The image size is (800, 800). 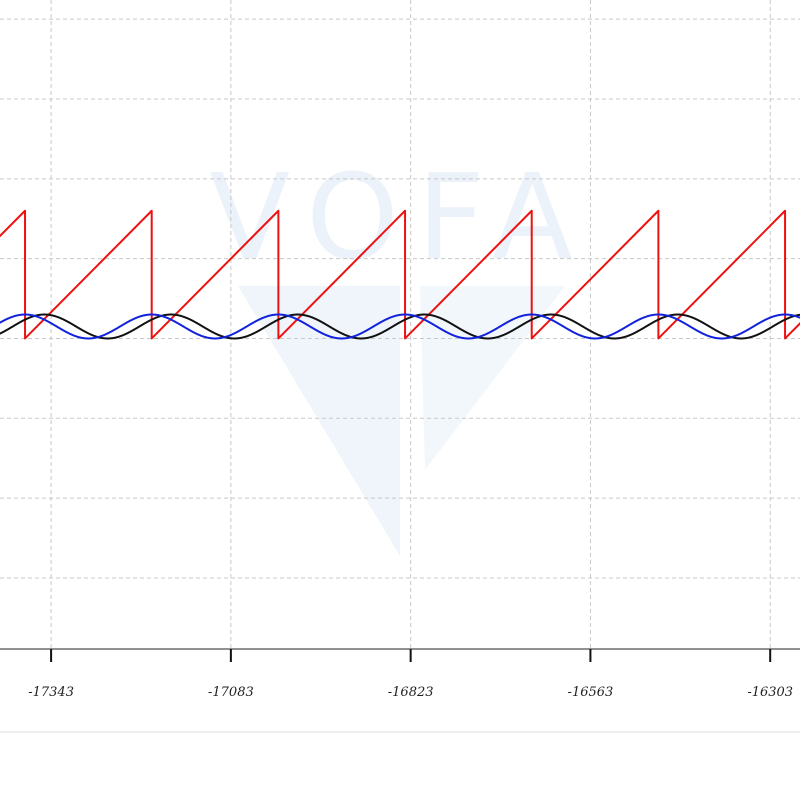 I want to click on x-tick-label: -17343, so click(x=51, y=692).